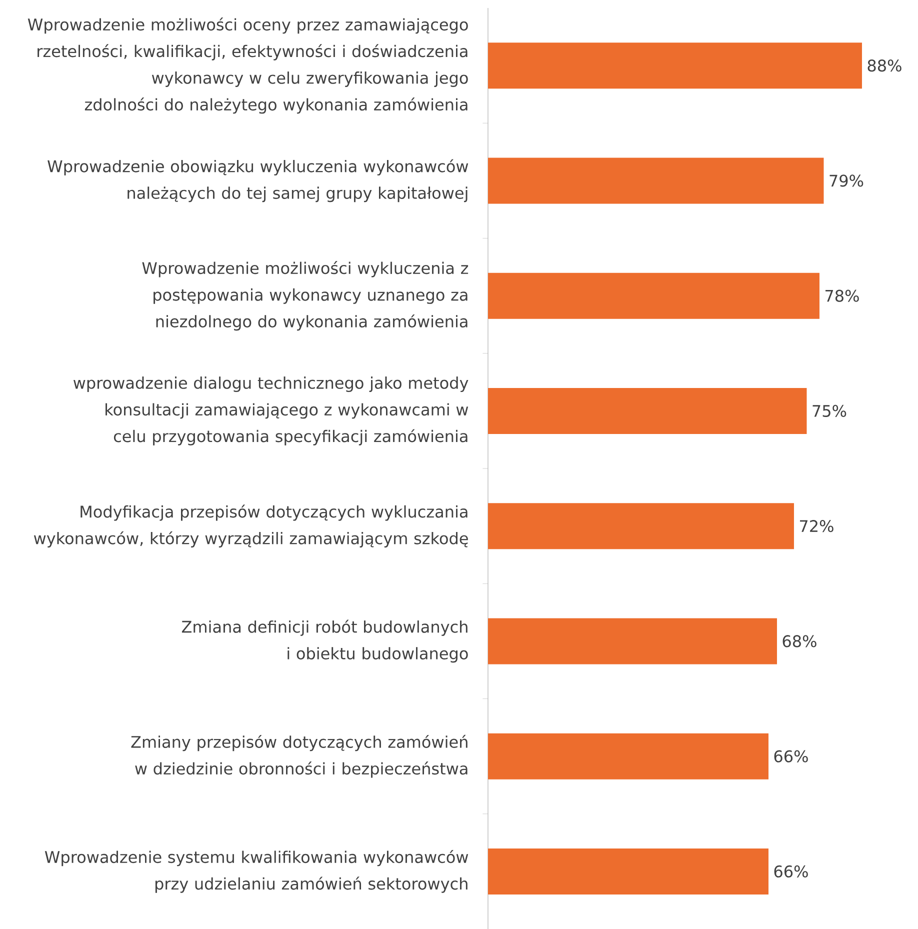 Image resolution: width=918 pixels, height=929 pixels. What do you see at coordinates (847, 180) in the screenshot?
I see `data-label: 79%` at bounding box center [847, 180].